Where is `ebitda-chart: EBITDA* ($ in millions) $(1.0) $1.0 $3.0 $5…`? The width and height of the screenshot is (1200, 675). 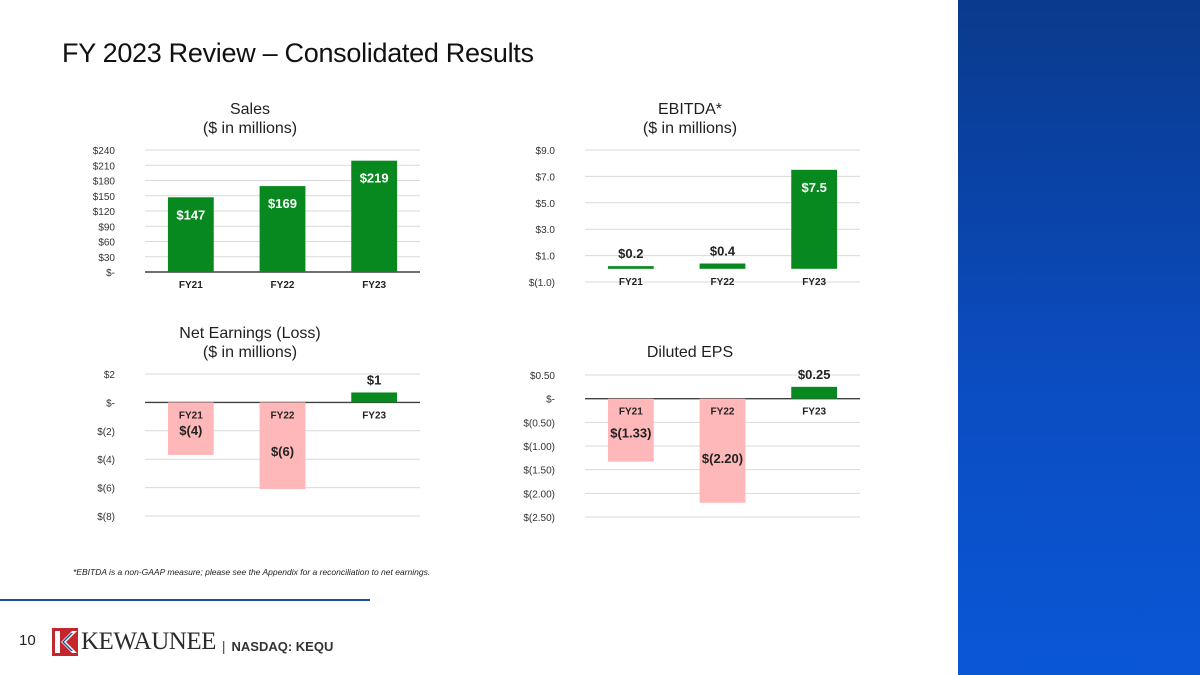 ebitda-chart: EBITDA* ($ in millions) $(1.0) $1.0 $3.0 $5… is located at coordinates (690, 205).